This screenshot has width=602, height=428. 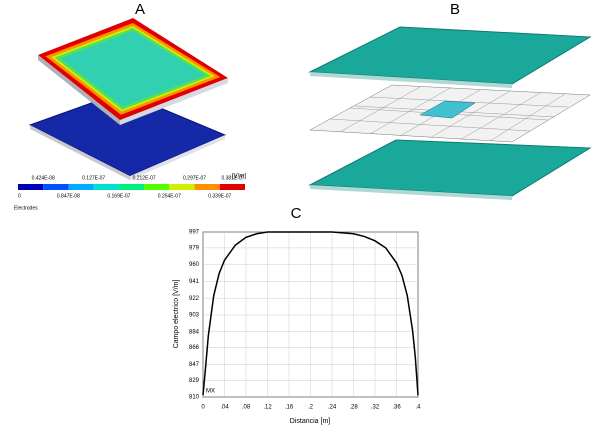 I want to click on y-tick-label: 960, so click(x=194, y=265).